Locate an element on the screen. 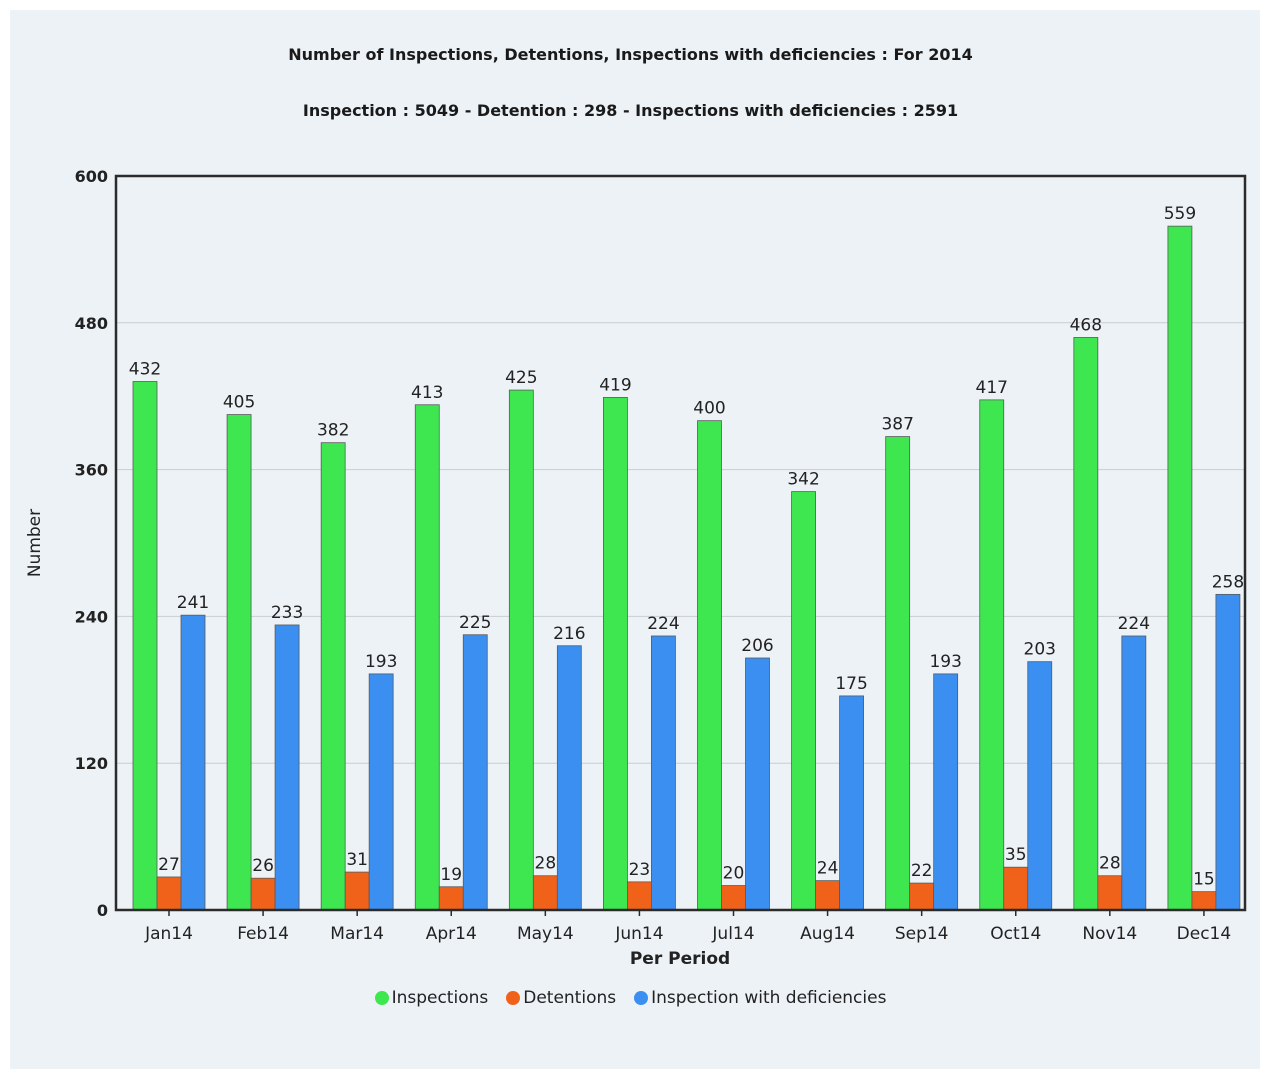 The height and width of the screenshot is (1069, 1261). legend-label-inspection-with-deficiencies: Inspection with deficiencies is located at coordinates (769, 998).